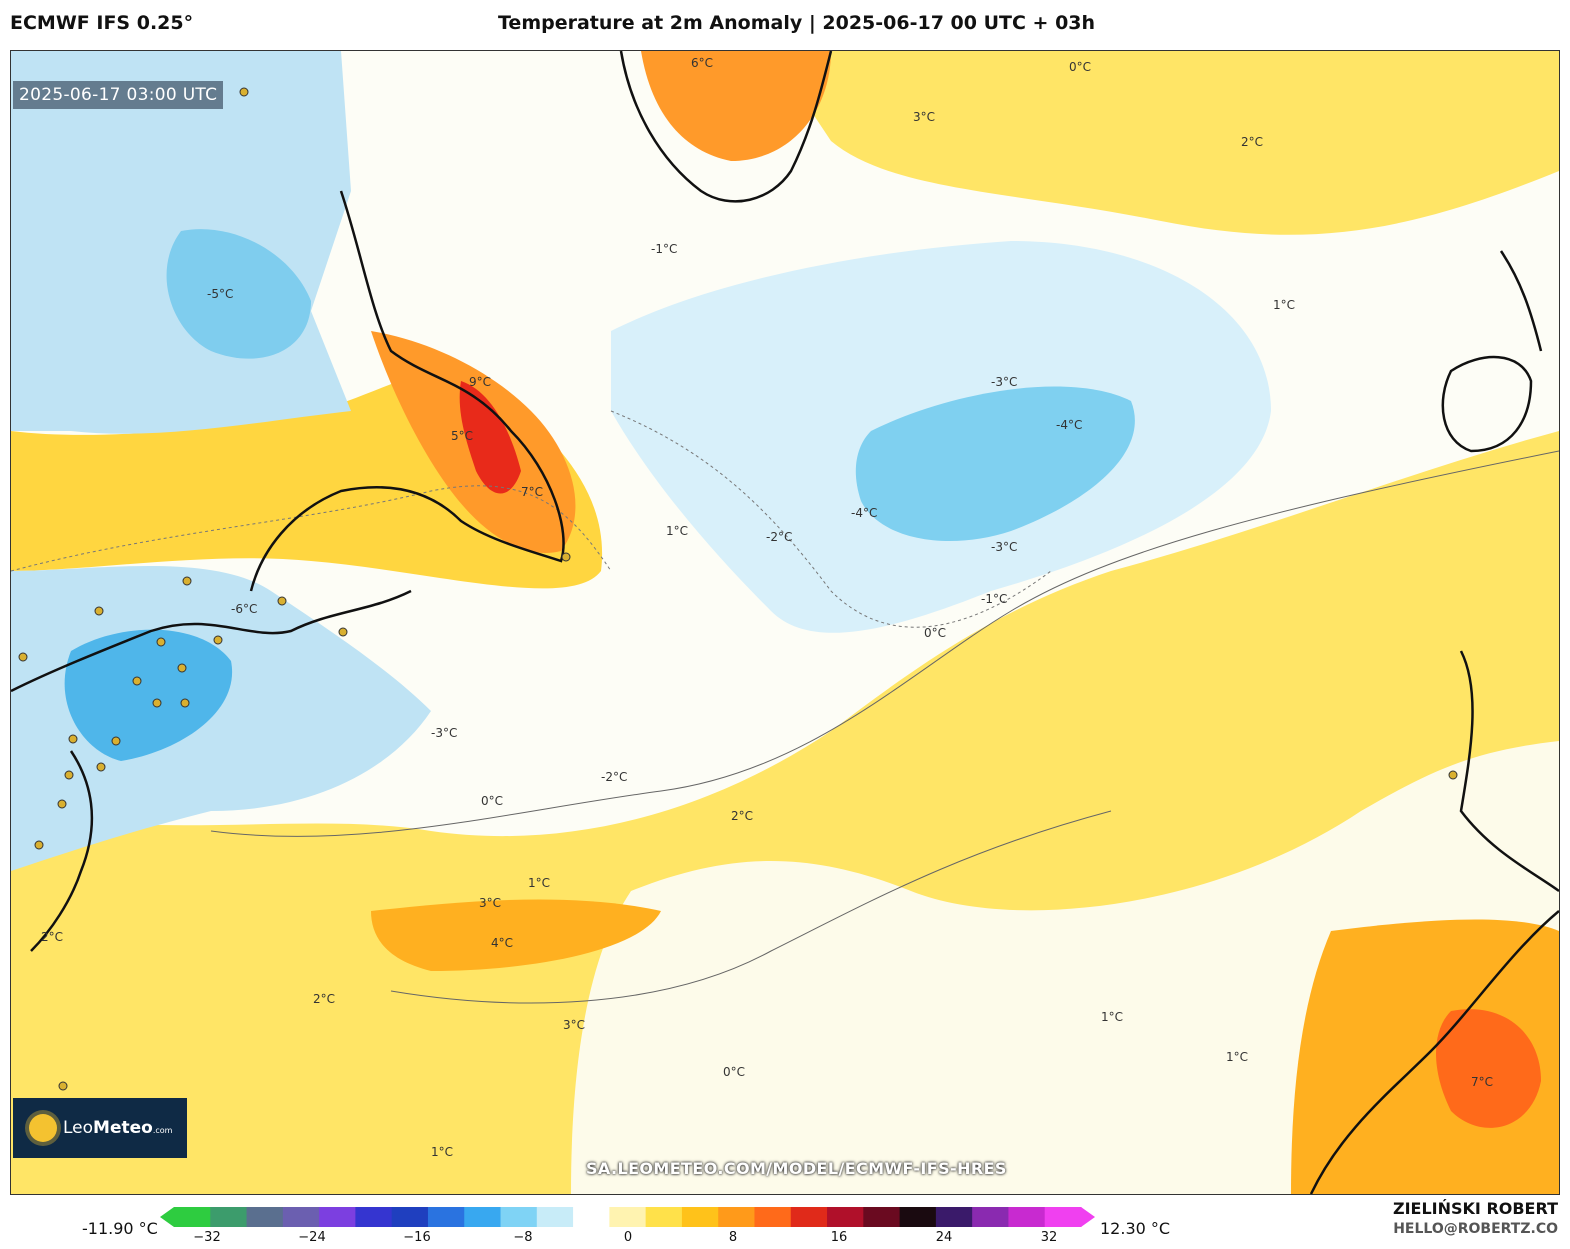 Image resolution: width=1570 pixels, height=1249 pixels. I want to click on colorbar-tick: 8, so click(733, 1237).